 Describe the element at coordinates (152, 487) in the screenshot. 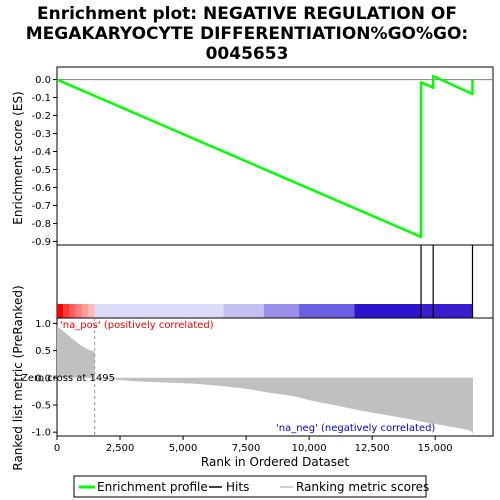

I see `legend-label-enrichment-profile: Enrichment profile` at that location.